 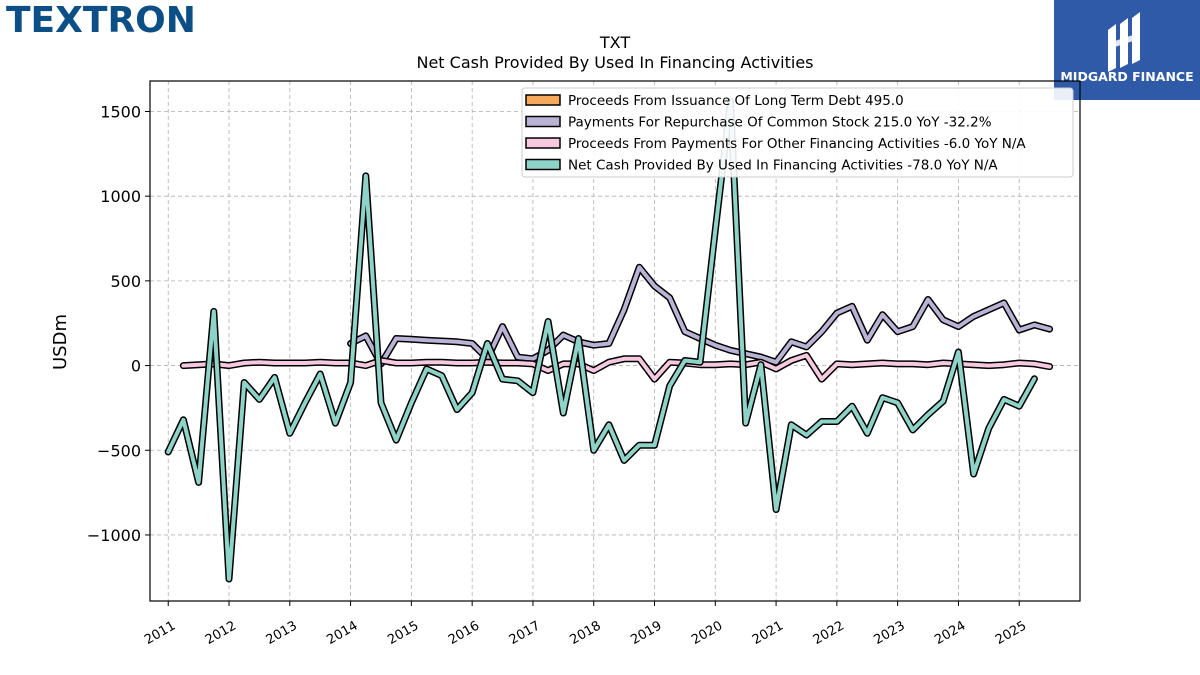 What do you see at coordinates (60, 342) in the screenshot?
I see `y-axis-label: USDm` at bounding box center [60, 342].